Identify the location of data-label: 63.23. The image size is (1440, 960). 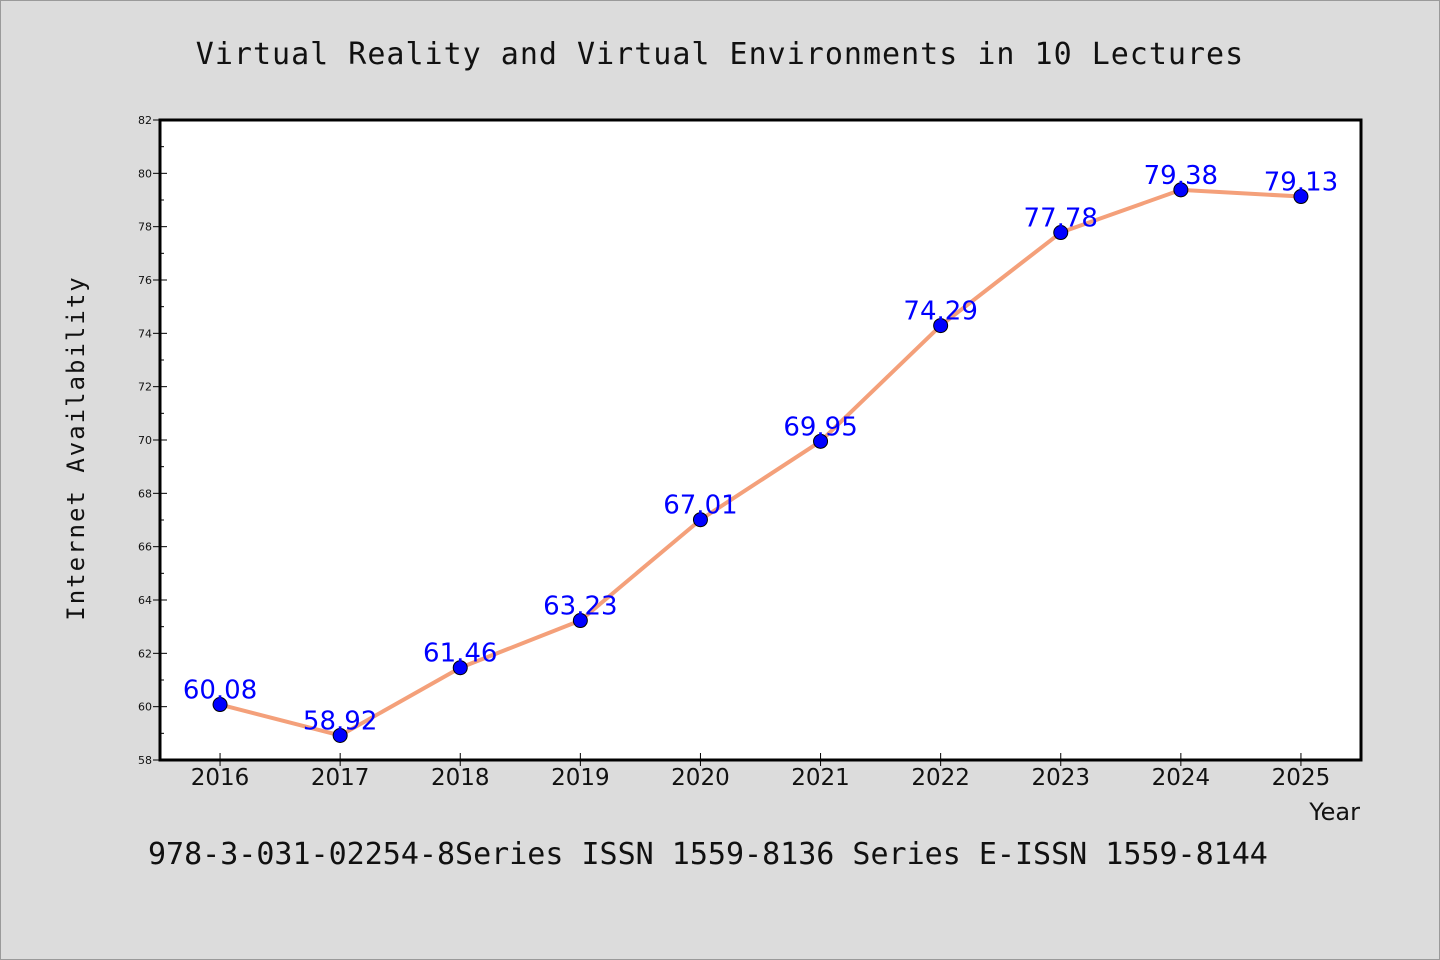
(580, 607).